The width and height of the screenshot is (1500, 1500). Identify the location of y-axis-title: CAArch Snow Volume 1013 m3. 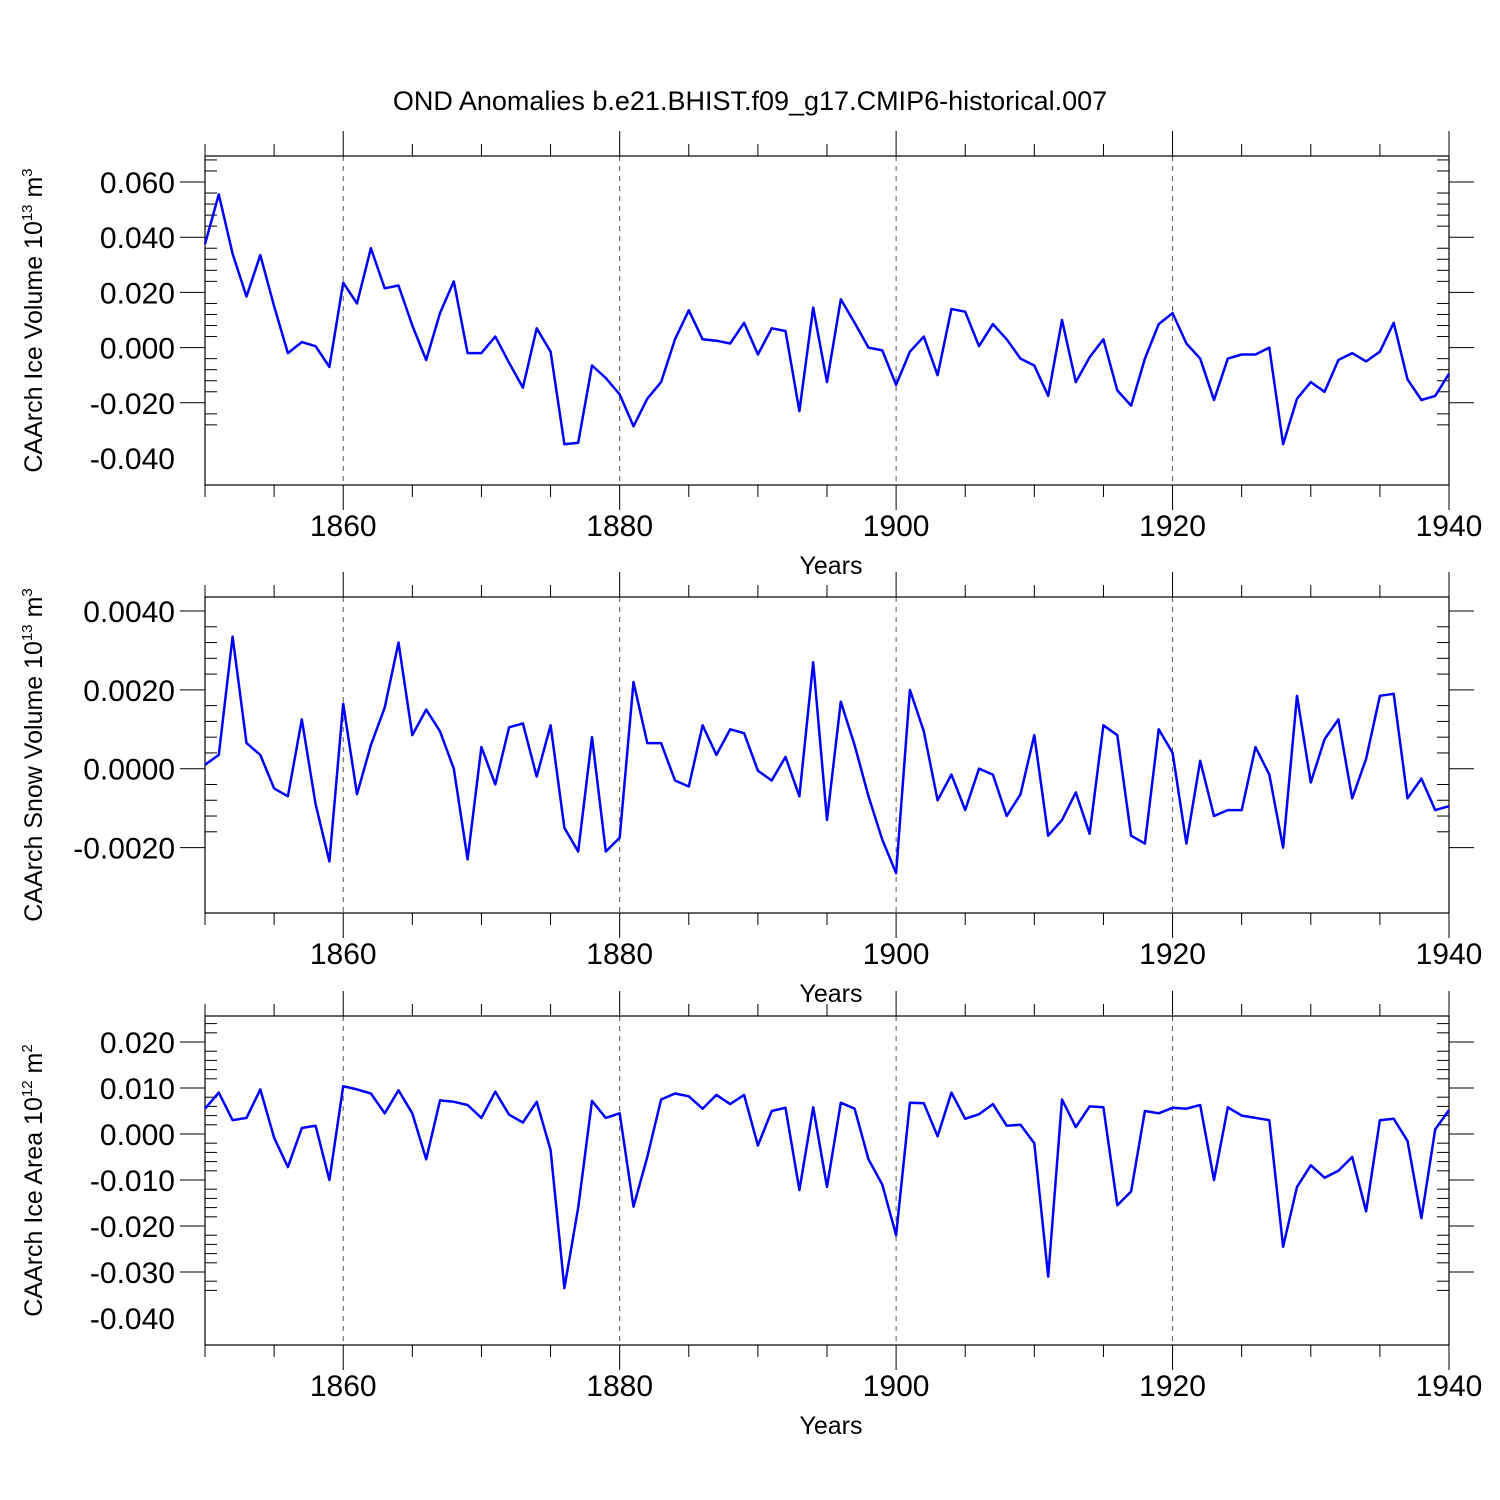
(33, 755).